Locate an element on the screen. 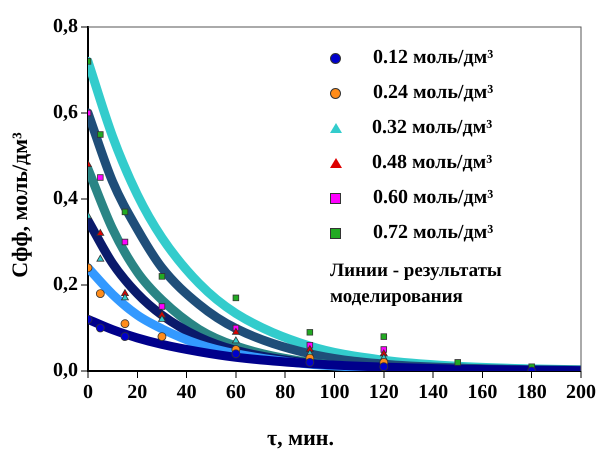 This screenshot has width=601, height=468. y-tick-label: 0,0 is located at coordinates (65, 370).